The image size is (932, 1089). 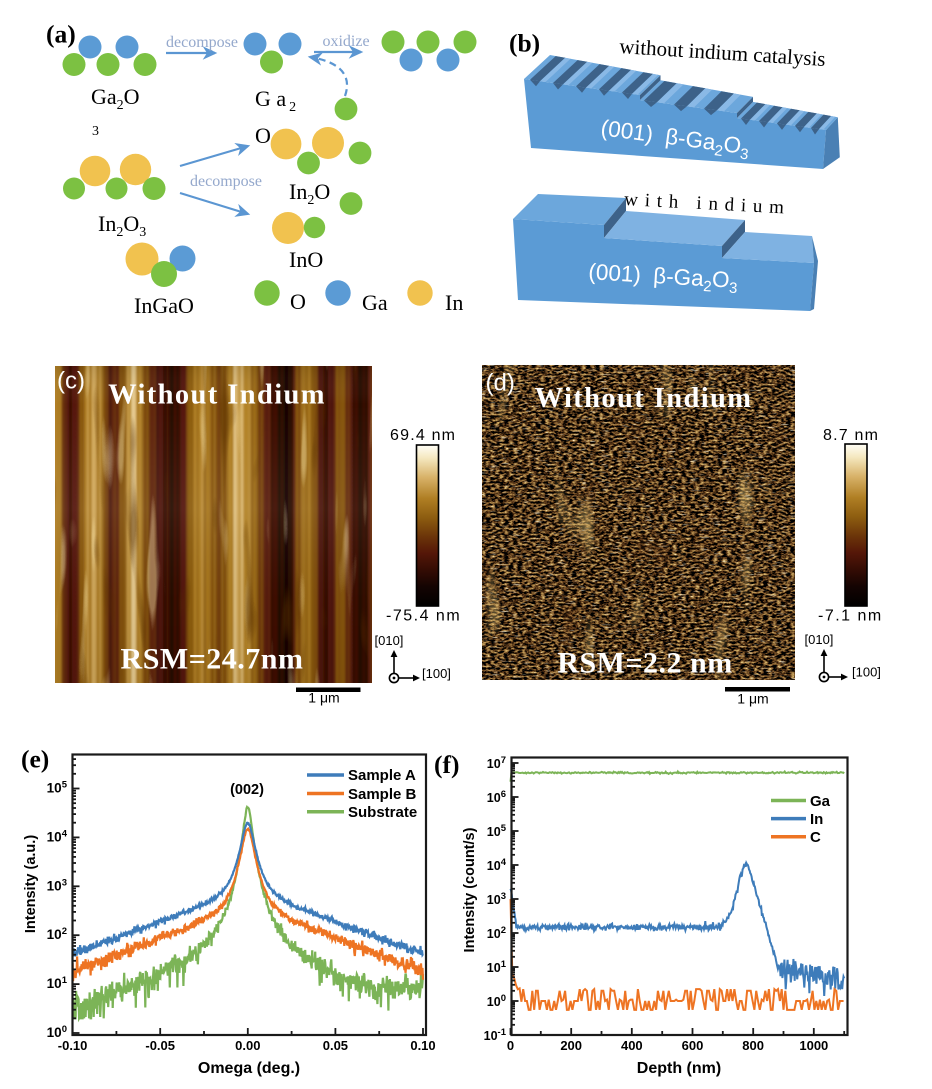 What do you see at coordinates (571, 1045) in the screenshot?
I see `svg-text: 200` at bounding box center [571, 1045].